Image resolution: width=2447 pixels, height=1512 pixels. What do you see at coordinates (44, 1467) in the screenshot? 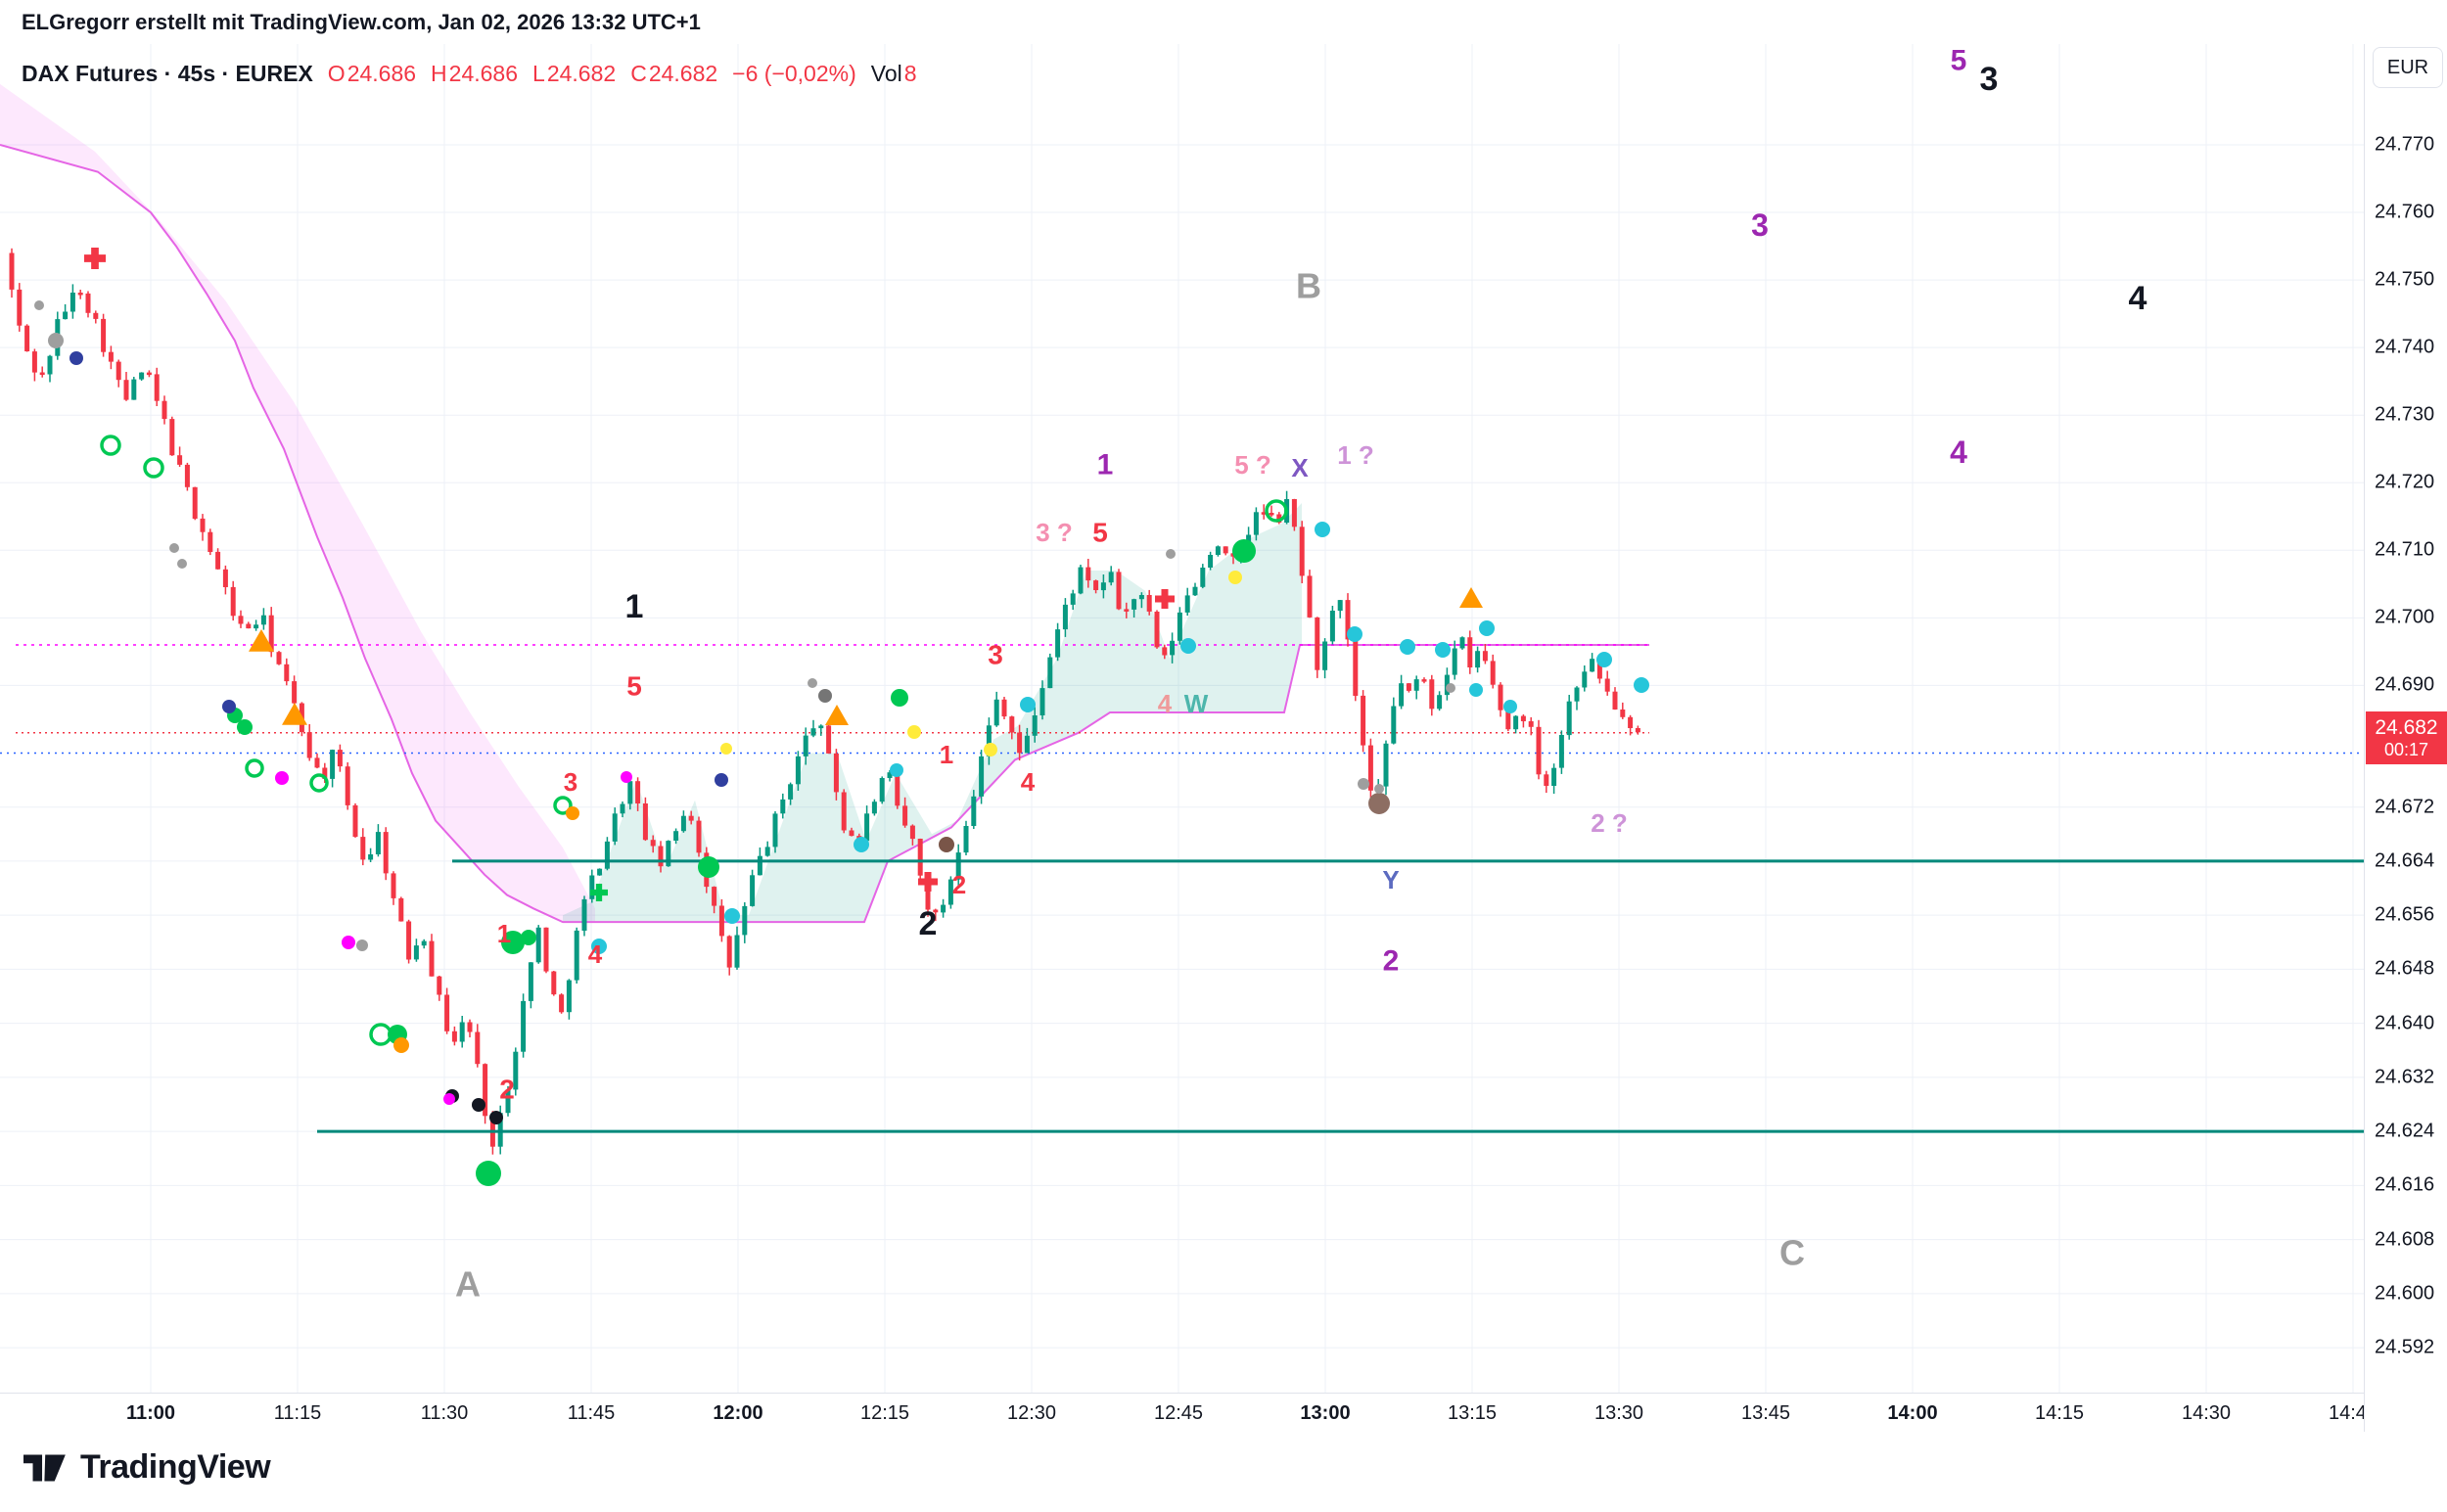
I see `tradingview-logo-icon` at bounding box center [44, 1467].